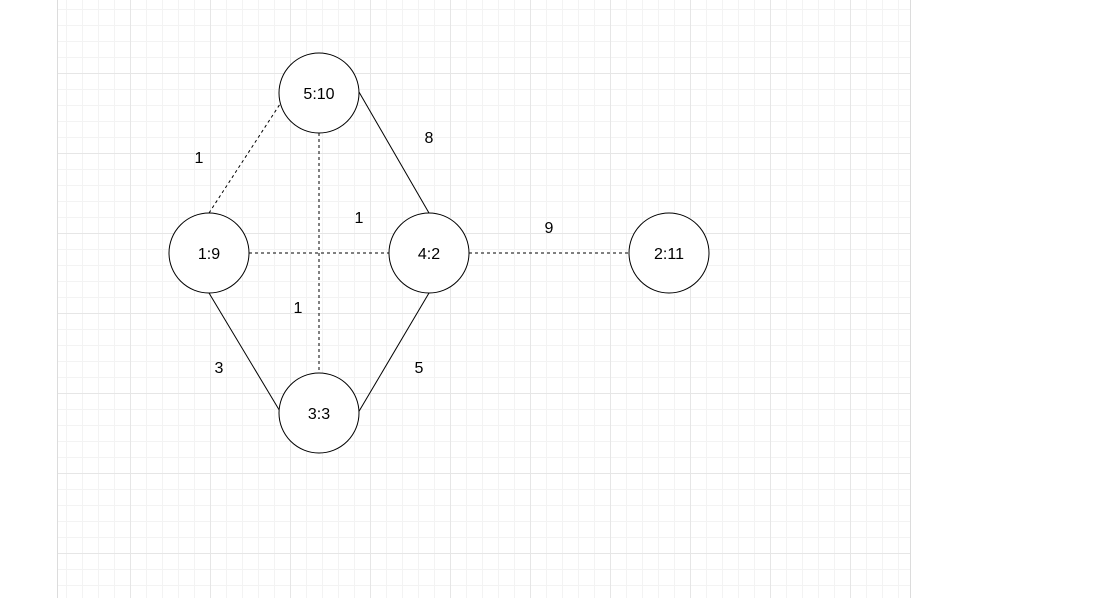 The height and width of the screenshot is (598, 1119). I want to click on node-label: 4:2, so click(429, 254).